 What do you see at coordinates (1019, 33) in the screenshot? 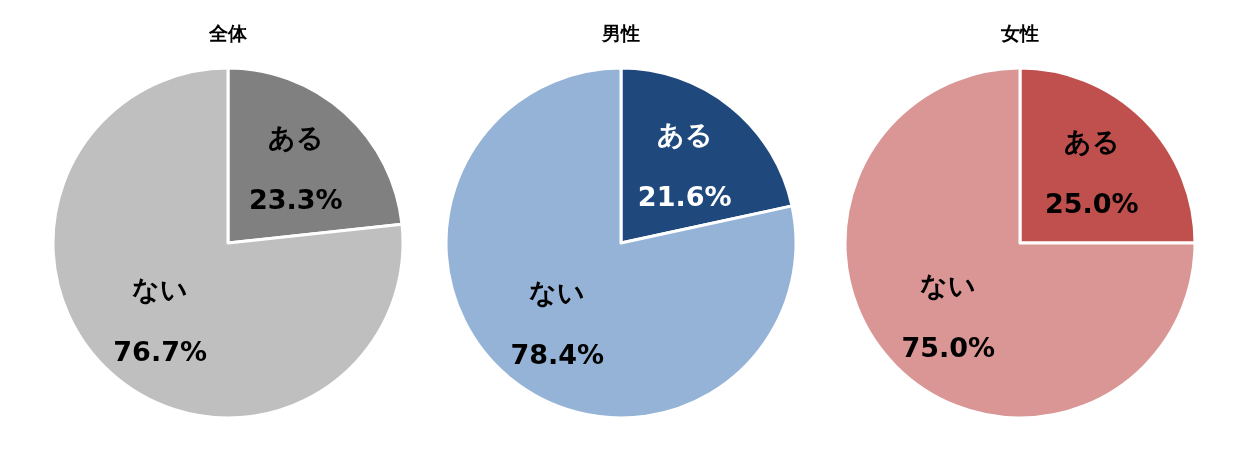
I see `chart-title: 女性` at bounding box center [1019, 33].